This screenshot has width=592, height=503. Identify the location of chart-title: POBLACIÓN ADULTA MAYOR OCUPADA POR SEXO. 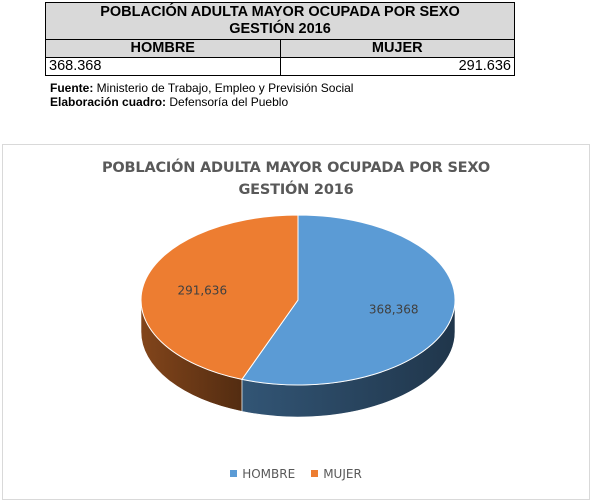
(296, 168).